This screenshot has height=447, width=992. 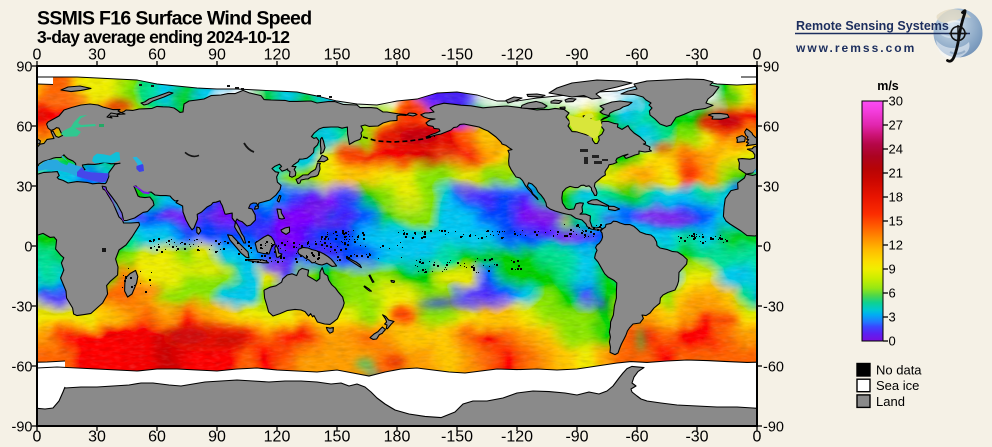 I want to click on svg-text: www.remss.com, so click(x=855, y=48).